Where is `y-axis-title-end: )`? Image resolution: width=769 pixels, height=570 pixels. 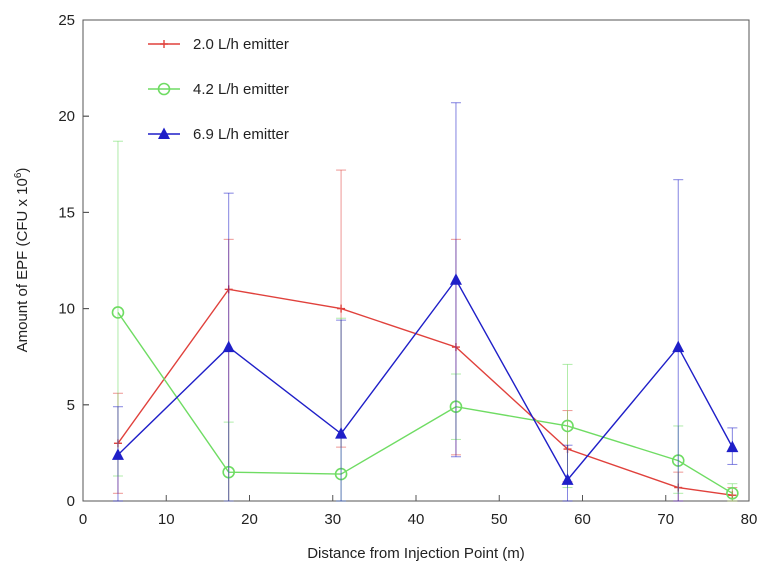 y-axis-title-end: ) is located at coordinates (22, 170).